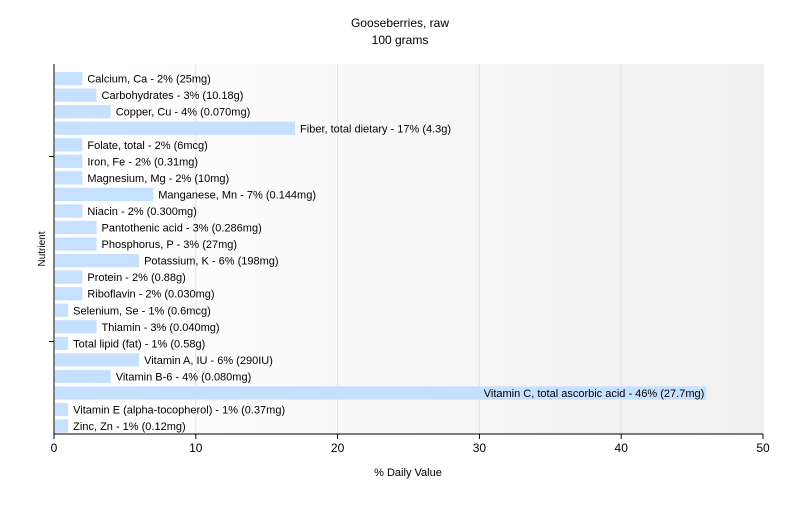 This screenshot has height=505, width=800. Describe the element at coordinates (161, 328) in the screenshot. I see `data-label: Thiamin - 3% (0.040mg)` at that location.